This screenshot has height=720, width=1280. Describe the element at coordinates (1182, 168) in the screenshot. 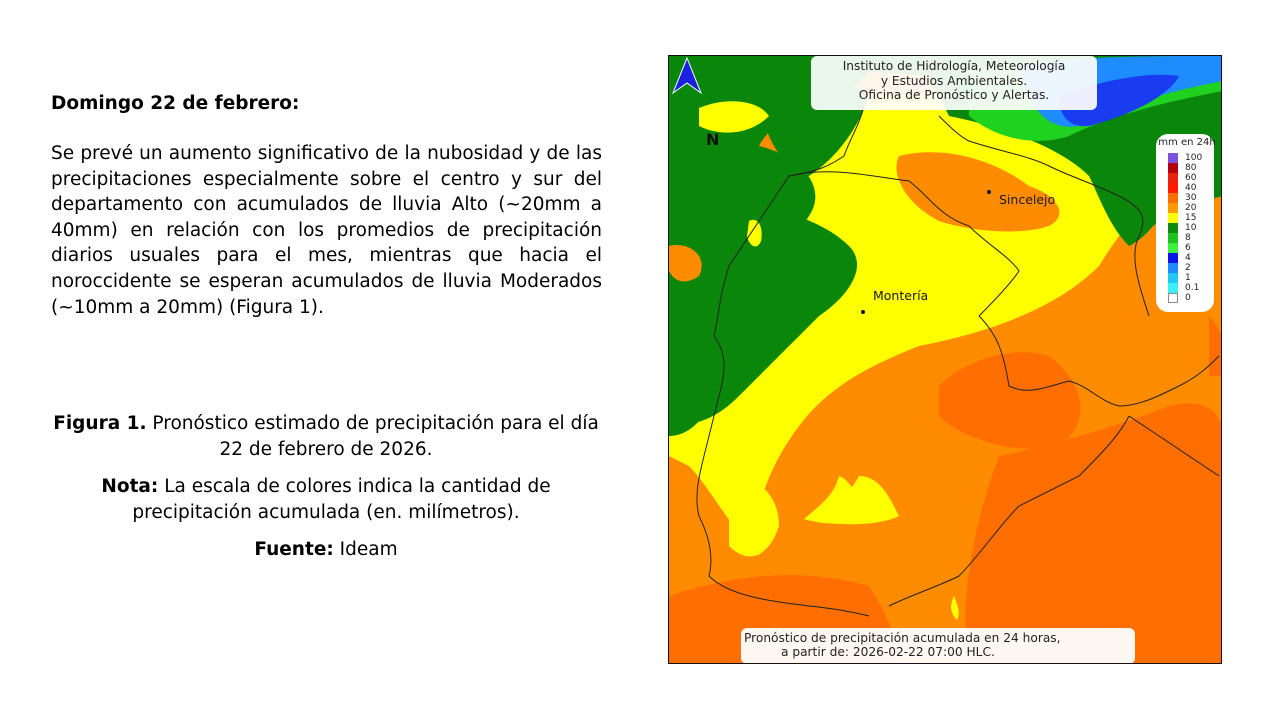

I see `legend-item: 80` at that location.